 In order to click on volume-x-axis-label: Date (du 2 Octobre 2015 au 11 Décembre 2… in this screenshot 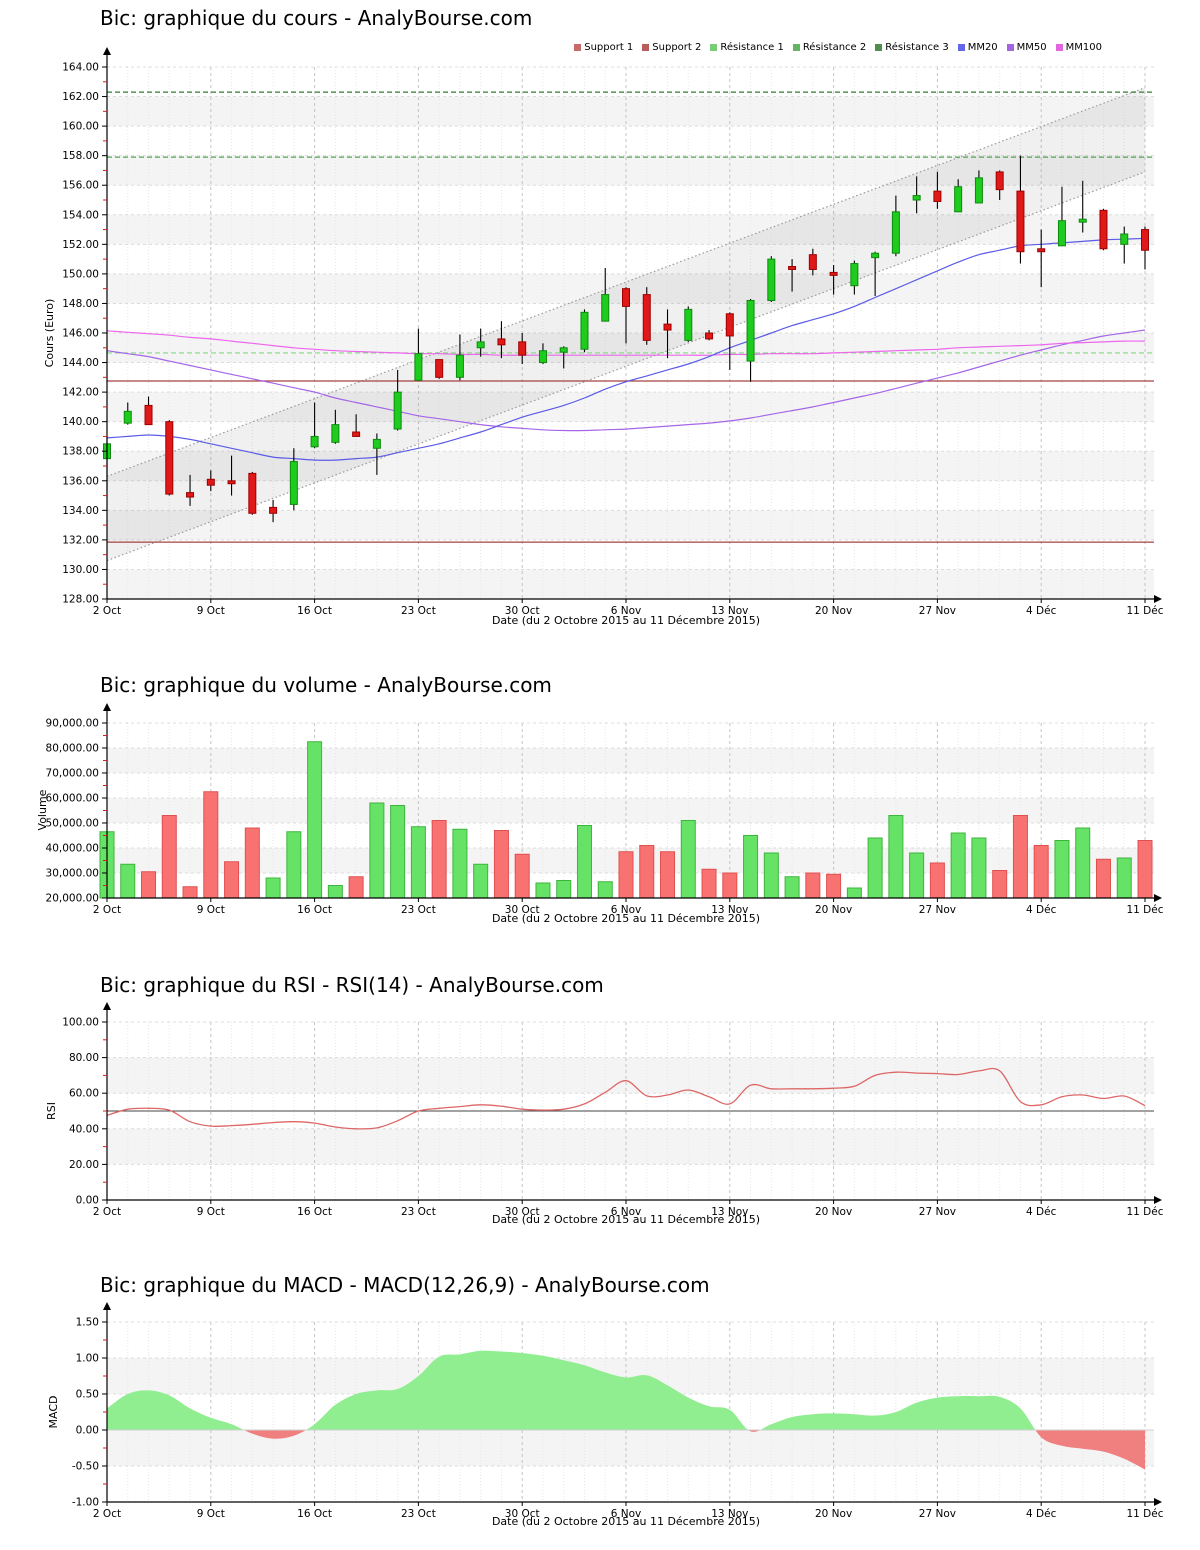, I will do `click(626, 918)`.